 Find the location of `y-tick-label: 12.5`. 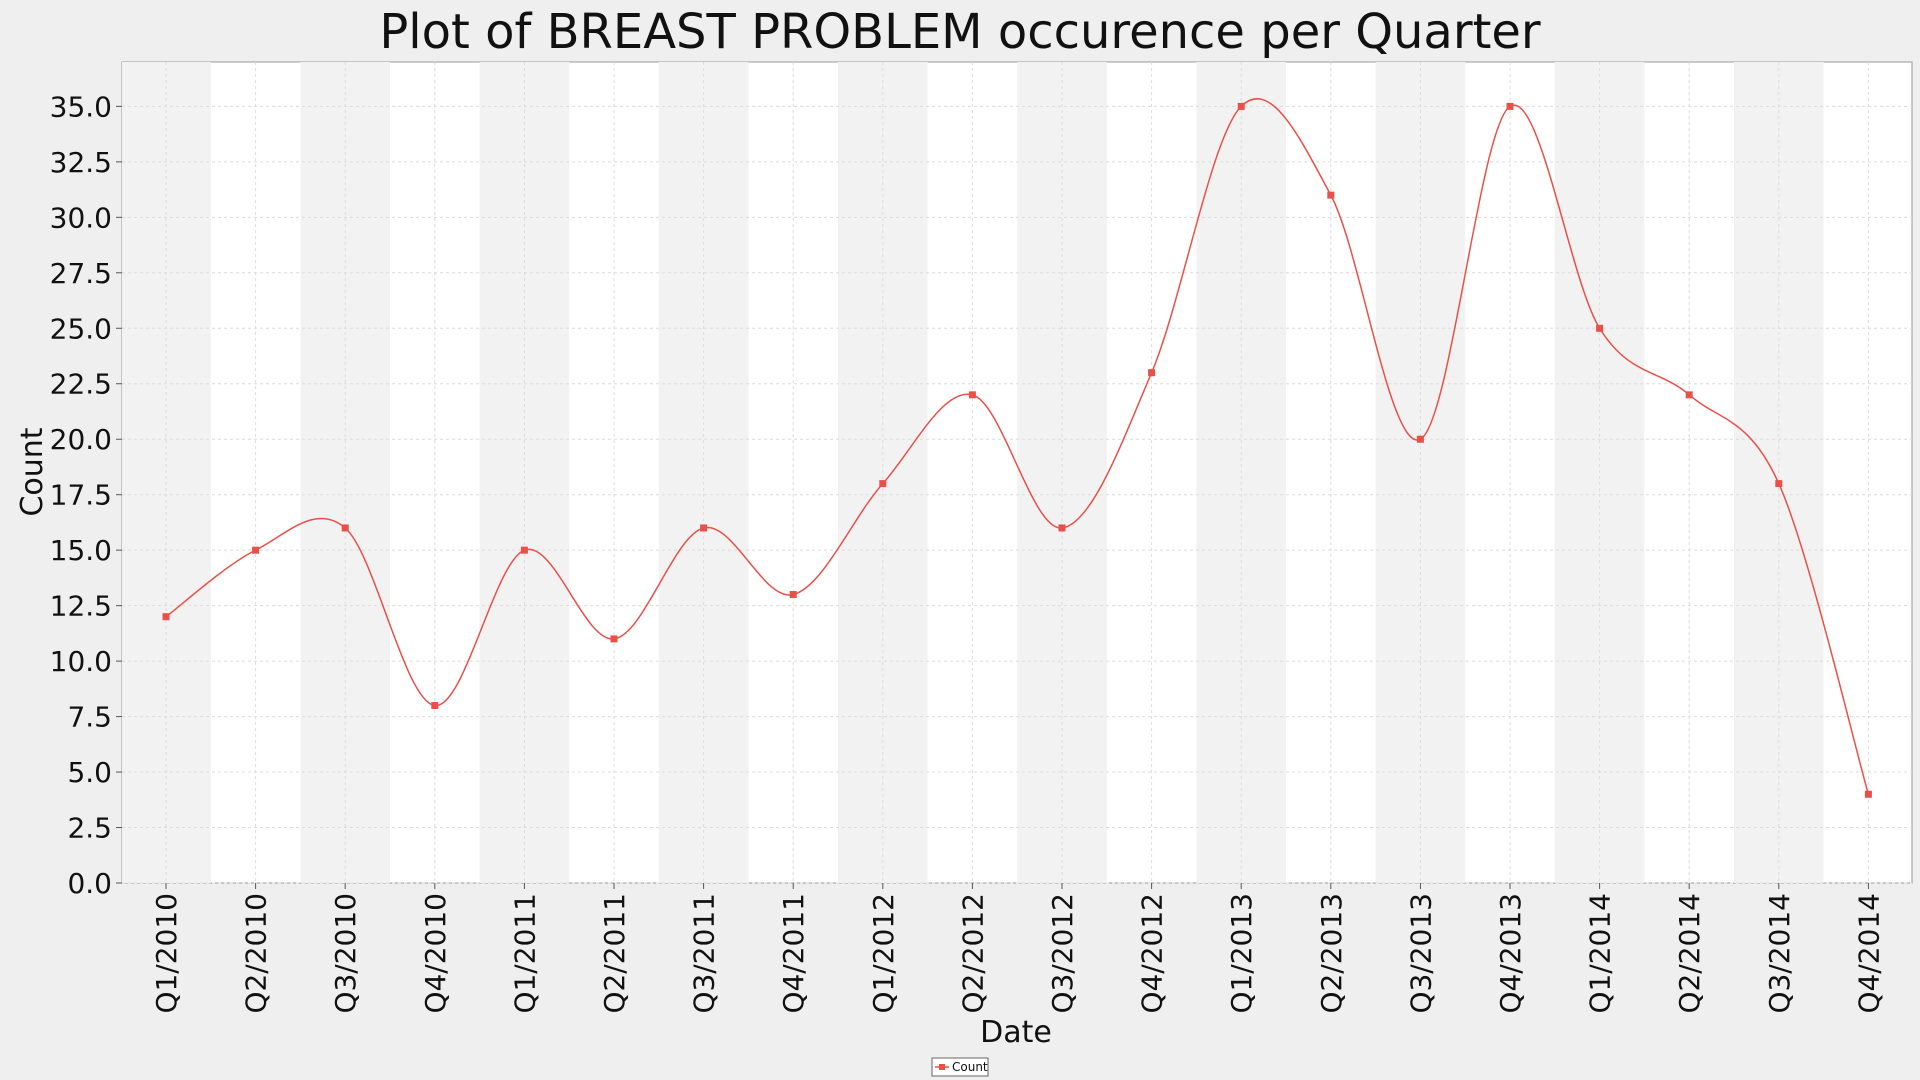

y-tick-label: 12.5 is located at coordinates (81, 606).